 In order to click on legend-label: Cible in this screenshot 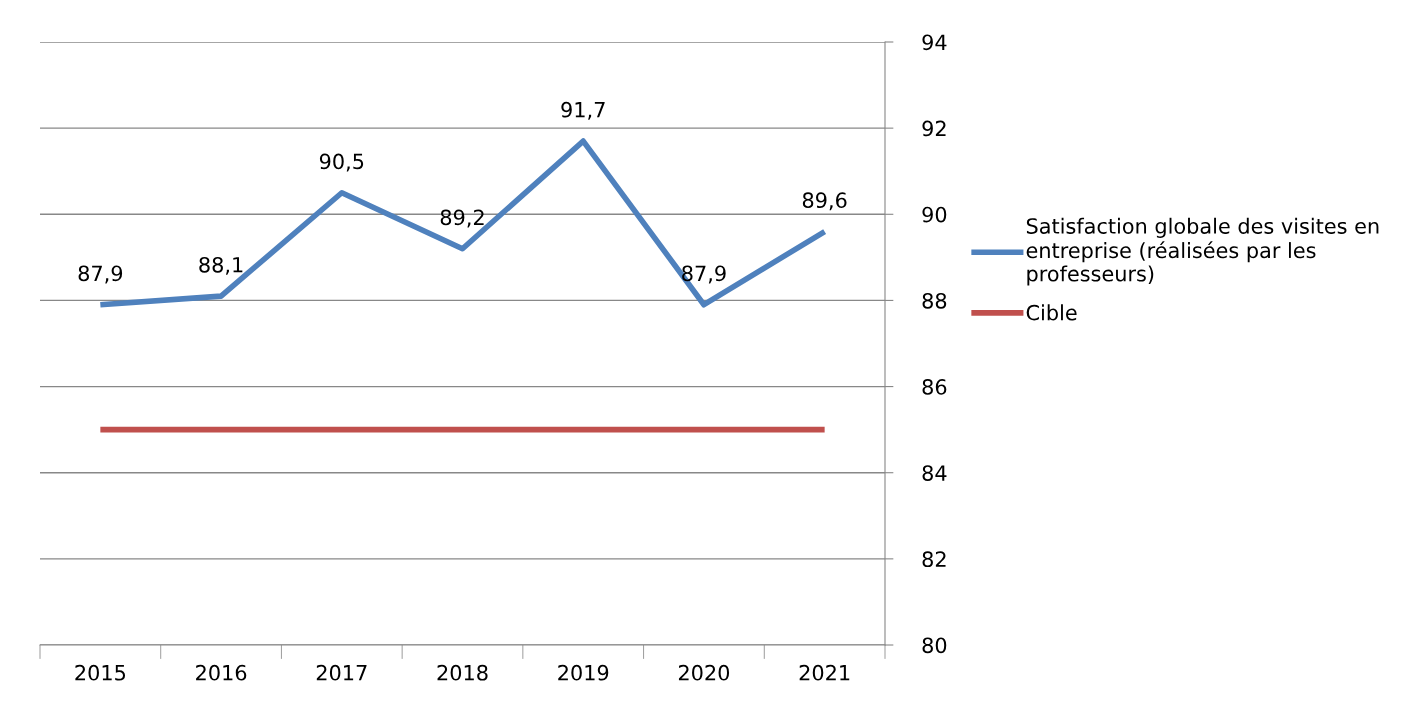, I will do `click(1051, 312)`.